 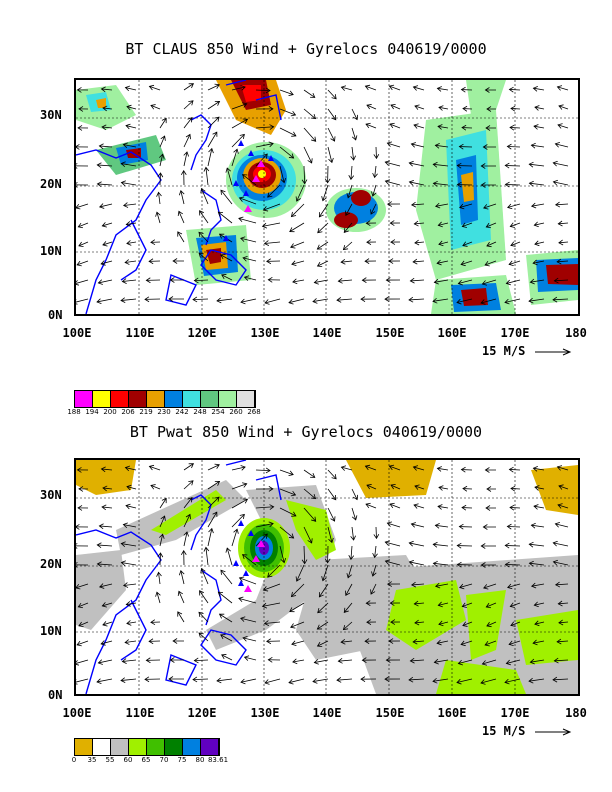 I want to click on top-lat-label-20n: 20N, so click(x=51, y=184).